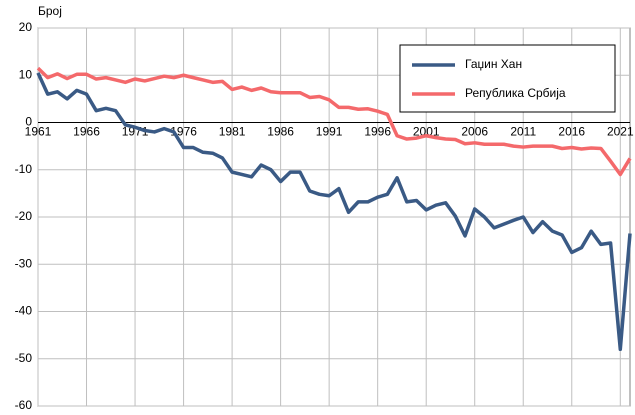 This screenshot has width=635, height=415. I want to click on legend-label: Гаџин Хан, so click(493, 64).